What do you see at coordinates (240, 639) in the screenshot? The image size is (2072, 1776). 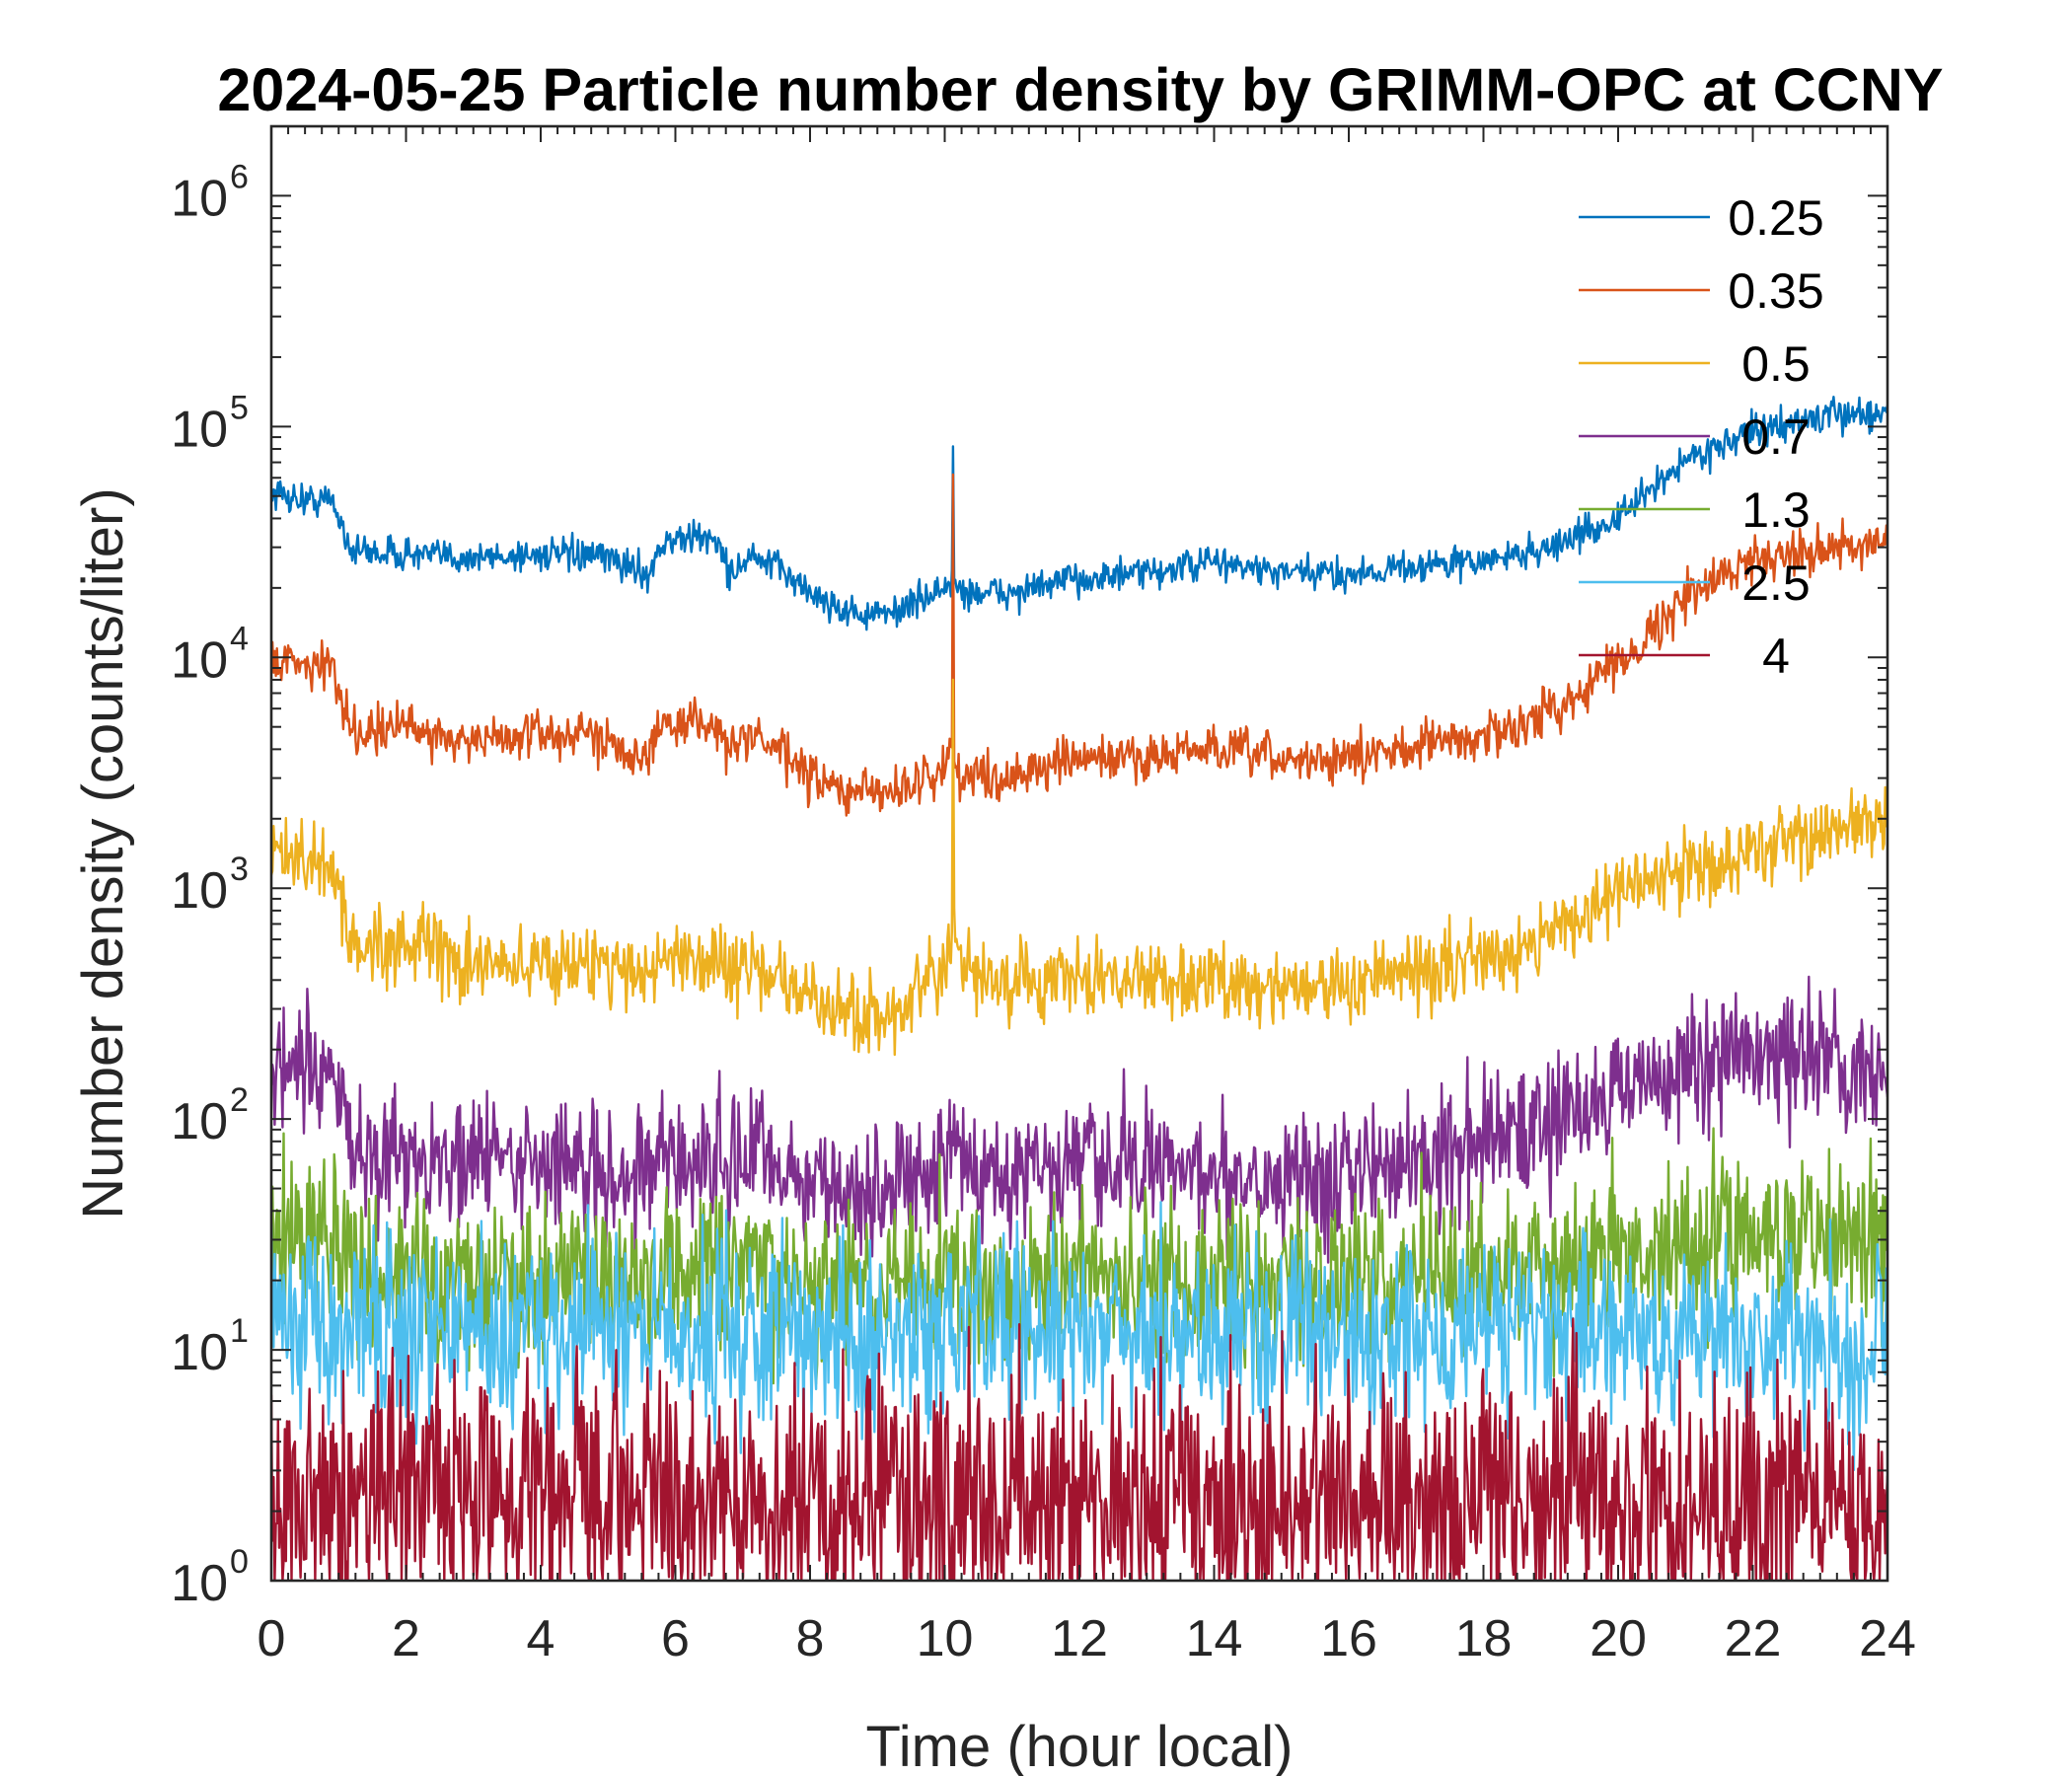 I see `y-tick-exponent: 4` at bounding box center [240, 639].